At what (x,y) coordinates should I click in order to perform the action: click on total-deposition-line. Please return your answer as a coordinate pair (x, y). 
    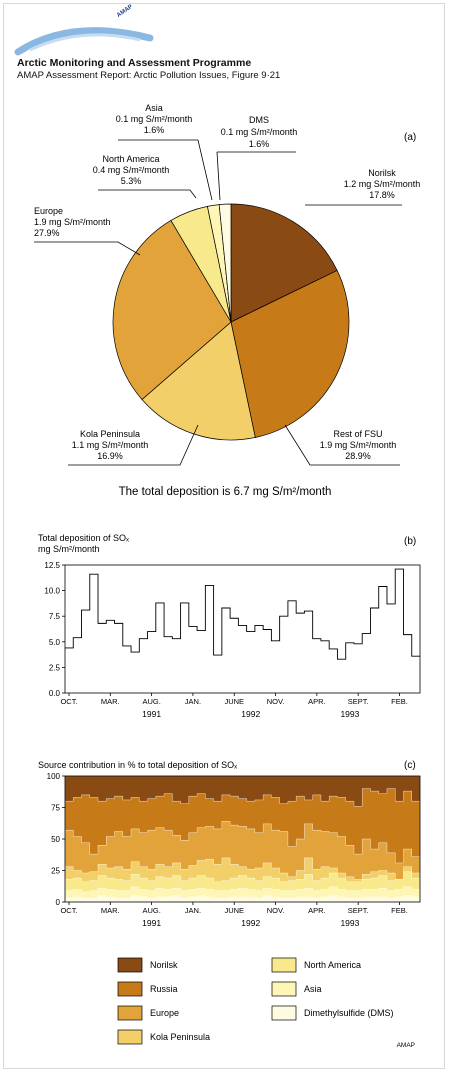
    Looking at the image, I should click on (242, 614).